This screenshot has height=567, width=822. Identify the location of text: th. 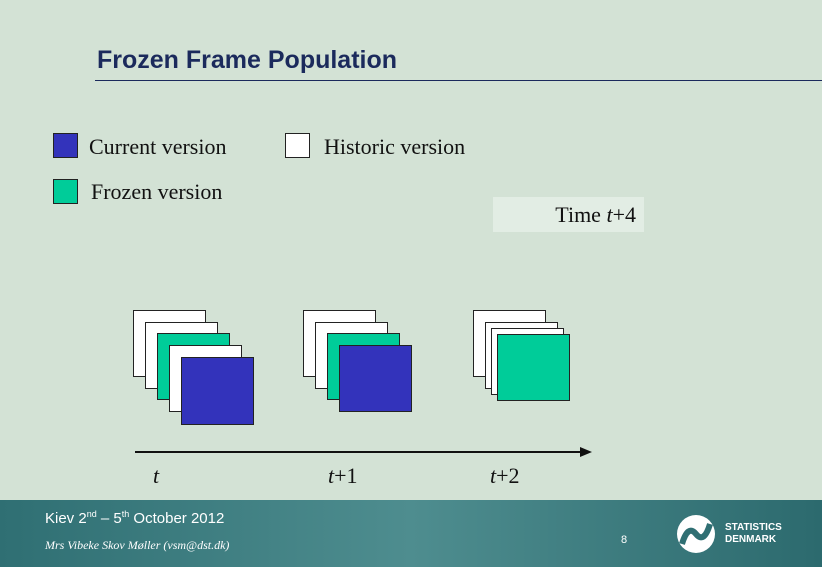
(125, 514).